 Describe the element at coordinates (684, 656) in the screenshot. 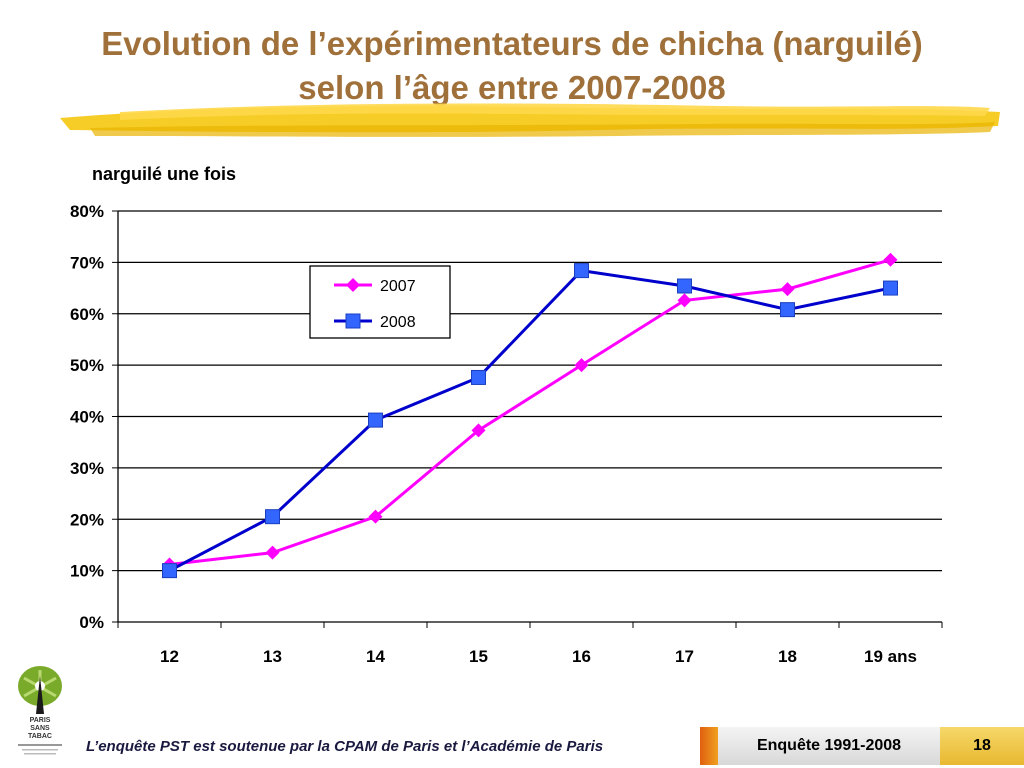

I see `x-tick-label: 17` at that location.